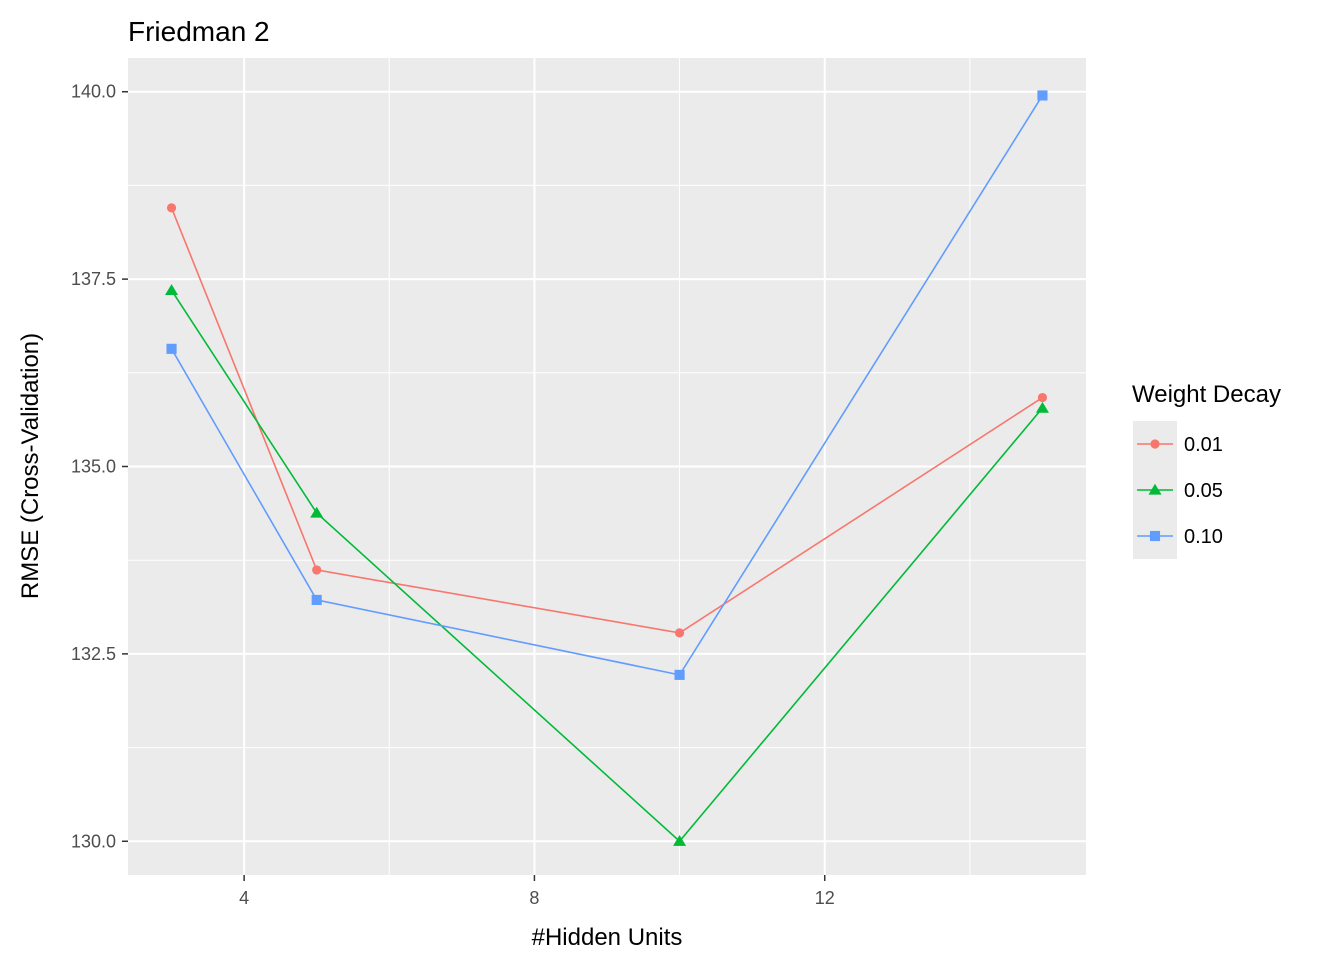 This screenshot has width=1344, height=960. What do you see at coordinates (1178, 490) in the screenshot?
I see `legend-item-0.05: 0.05` at bounding box center [1178, 490].